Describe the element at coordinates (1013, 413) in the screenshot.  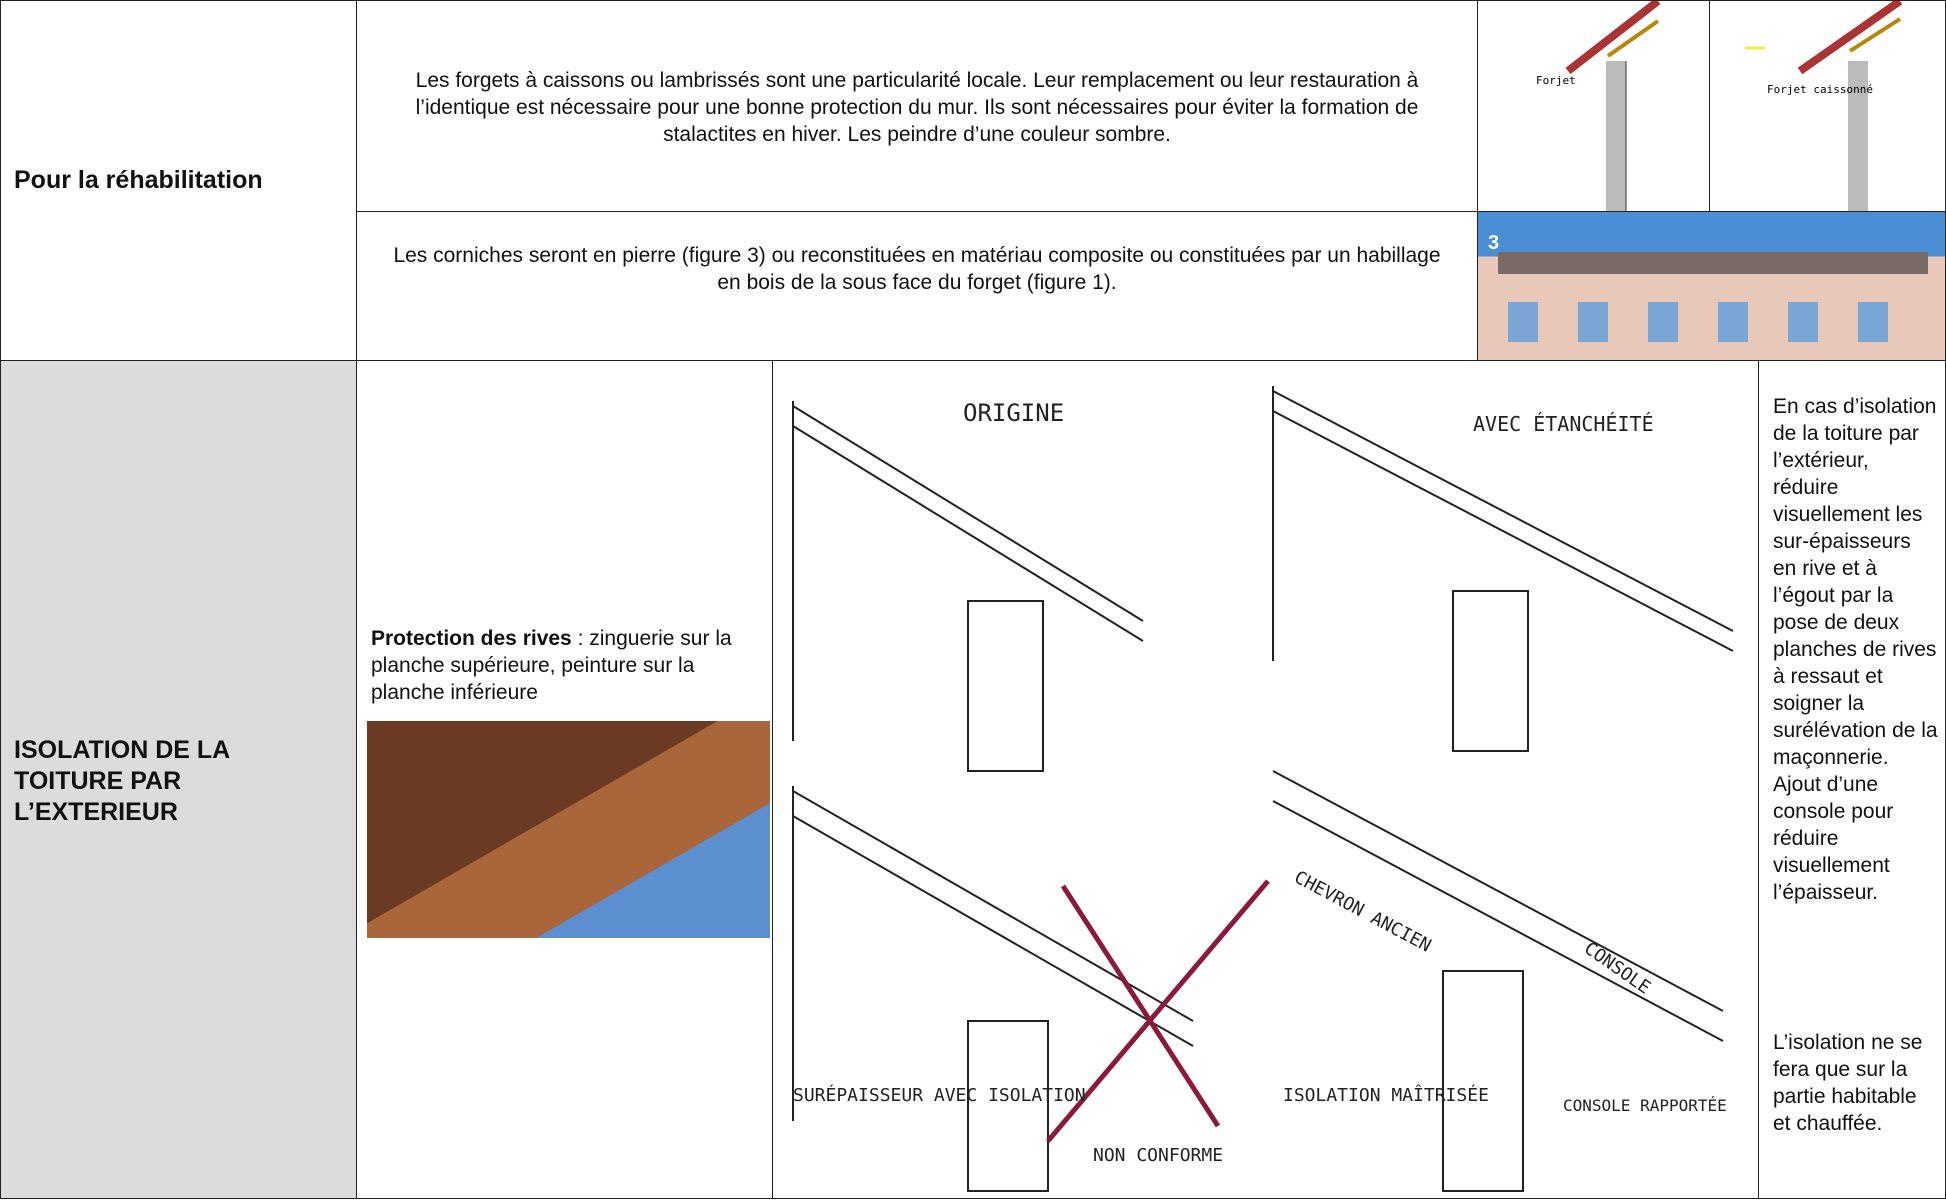
I see `sketch-label: ORIGINE` at that location.